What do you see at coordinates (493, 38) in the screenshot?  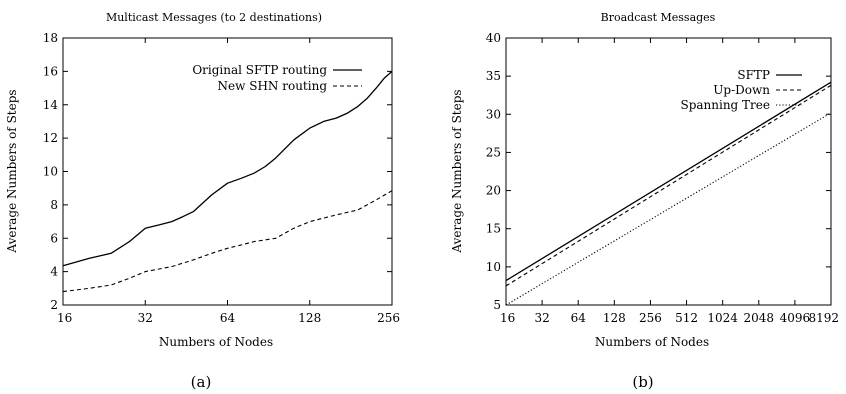 I see `y-tick-label: 40` at bounding box center [493, 38].